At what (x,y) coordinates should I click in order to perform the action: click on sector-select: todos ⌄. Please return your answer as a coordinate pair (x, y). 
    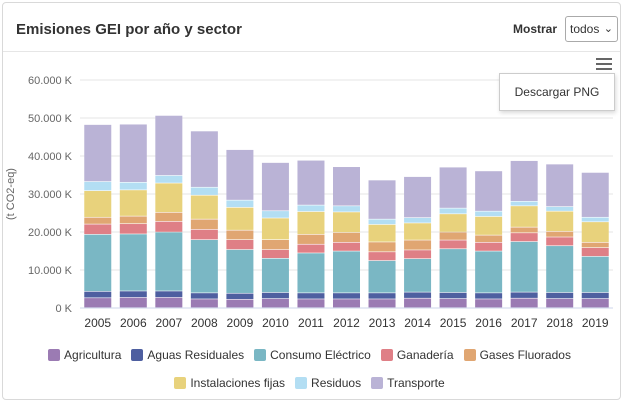
    Looking at the image, I should click on (591, 29).